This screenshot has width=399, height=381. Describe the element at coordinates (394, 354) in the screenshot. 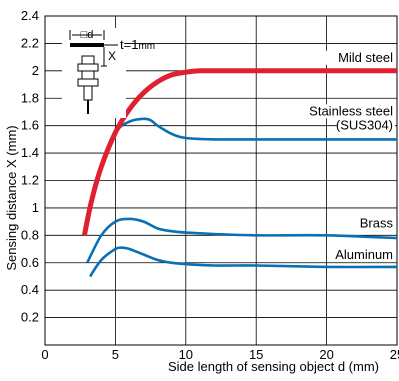

I see `x-tick-label: 25` at that location.